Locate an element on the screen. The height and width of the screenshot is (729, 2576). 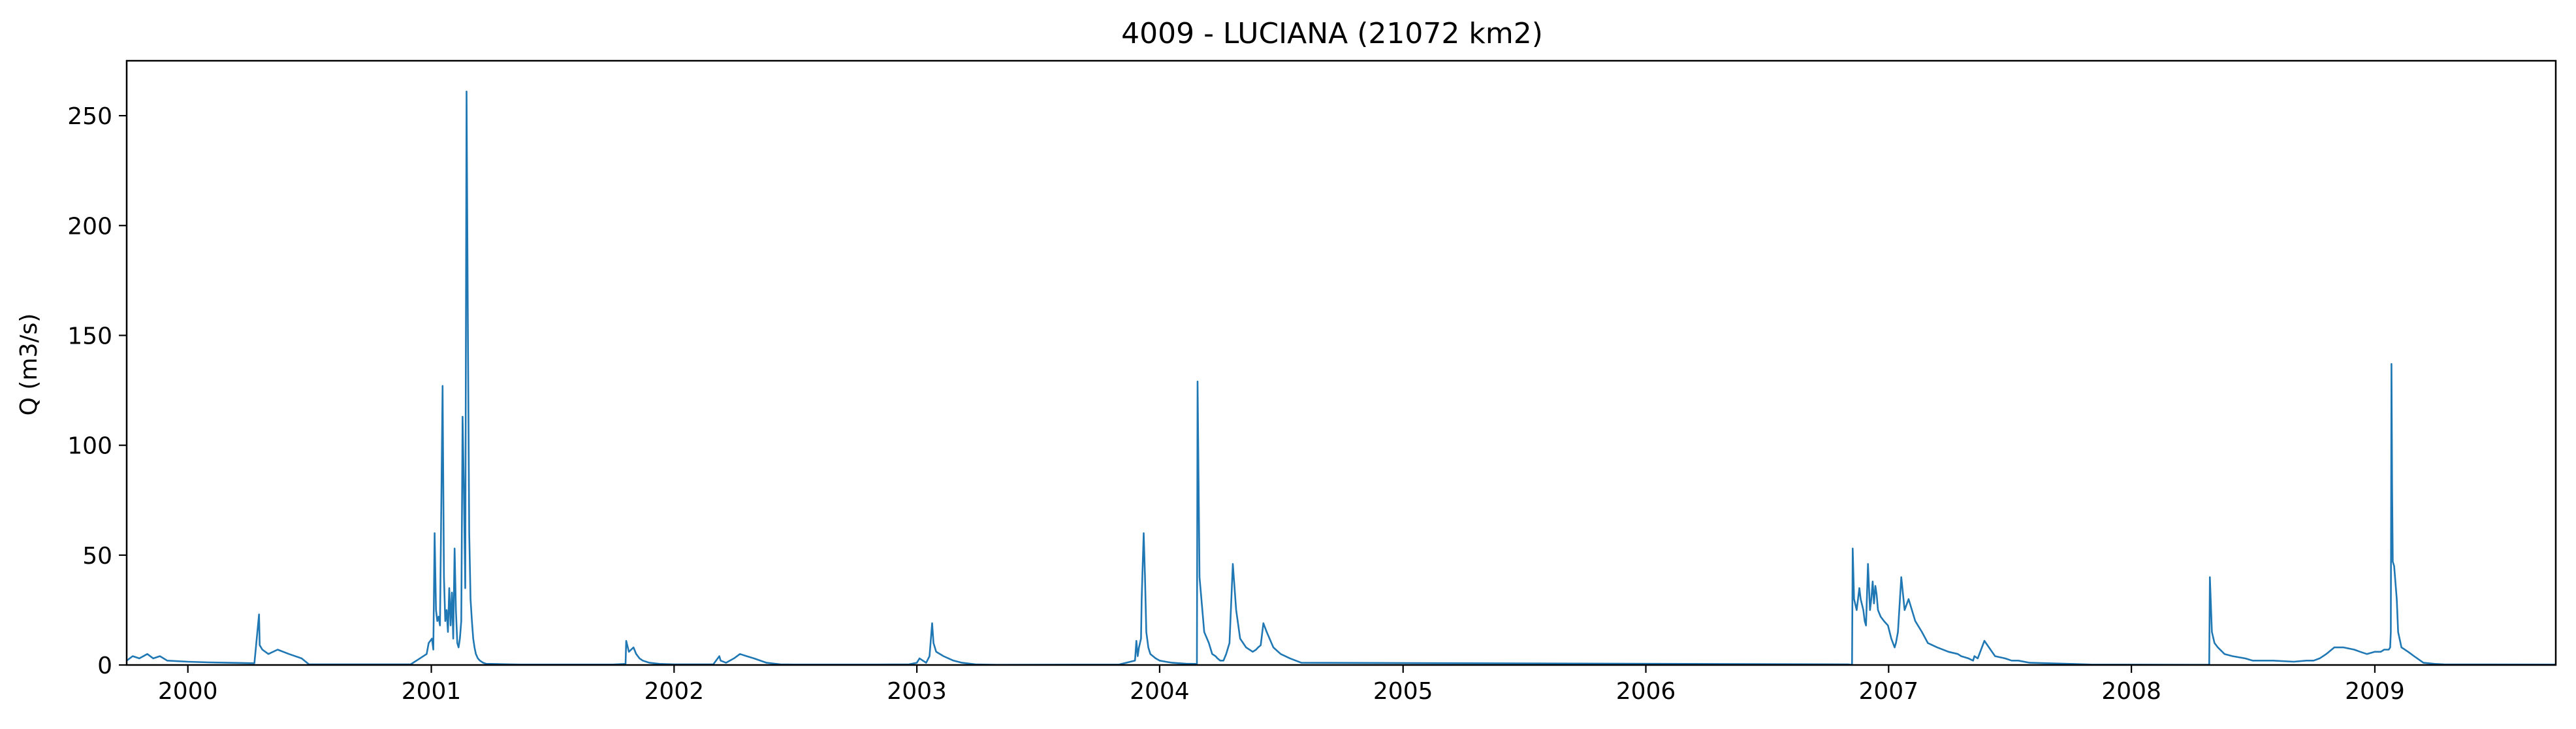
y-tick-label: 100 is located at coordinates (89, 446).